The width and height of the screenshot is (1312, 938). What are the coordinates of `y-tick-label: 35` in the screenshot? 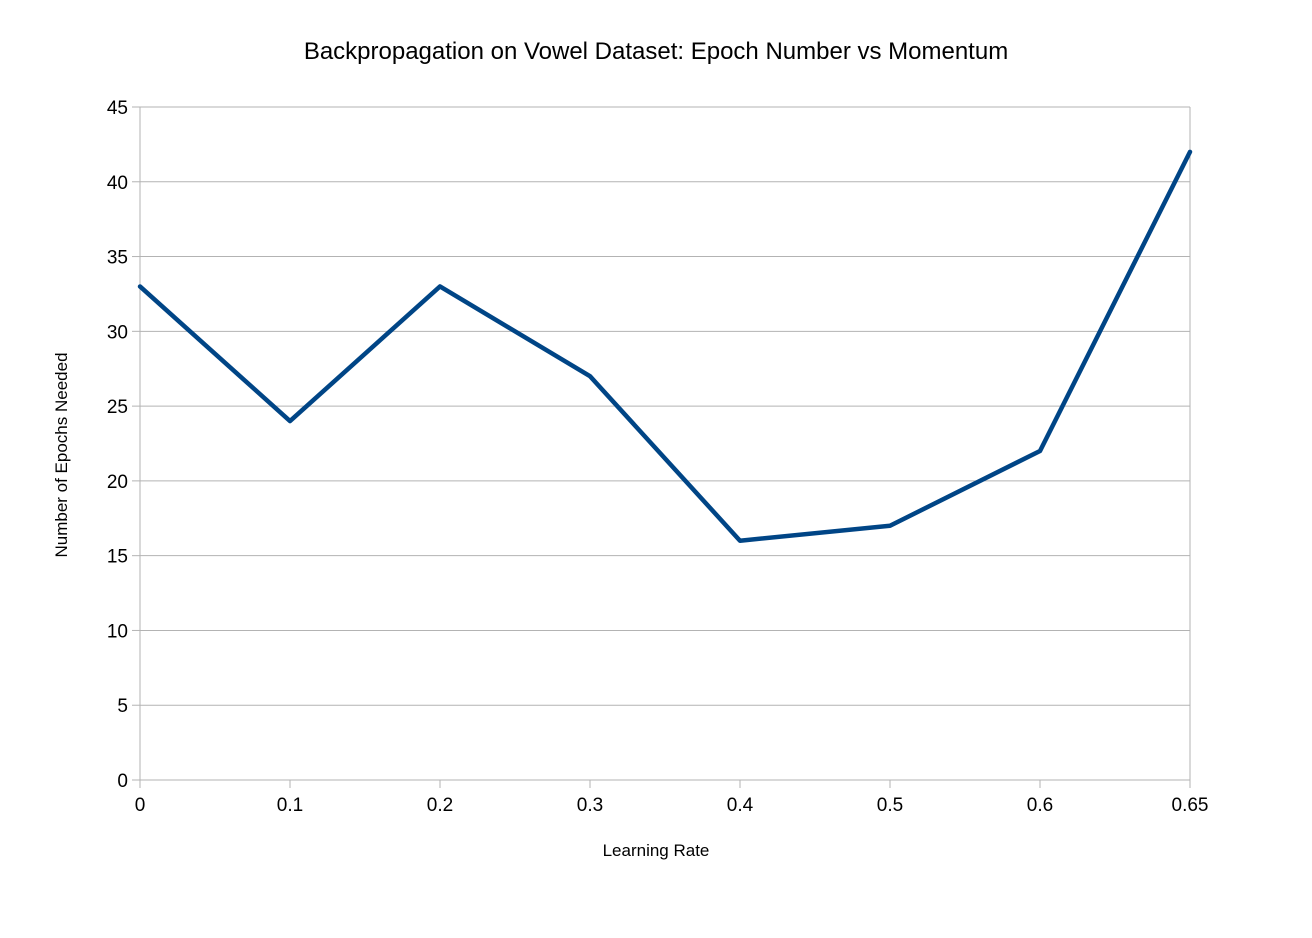 It's located at (117, 258).